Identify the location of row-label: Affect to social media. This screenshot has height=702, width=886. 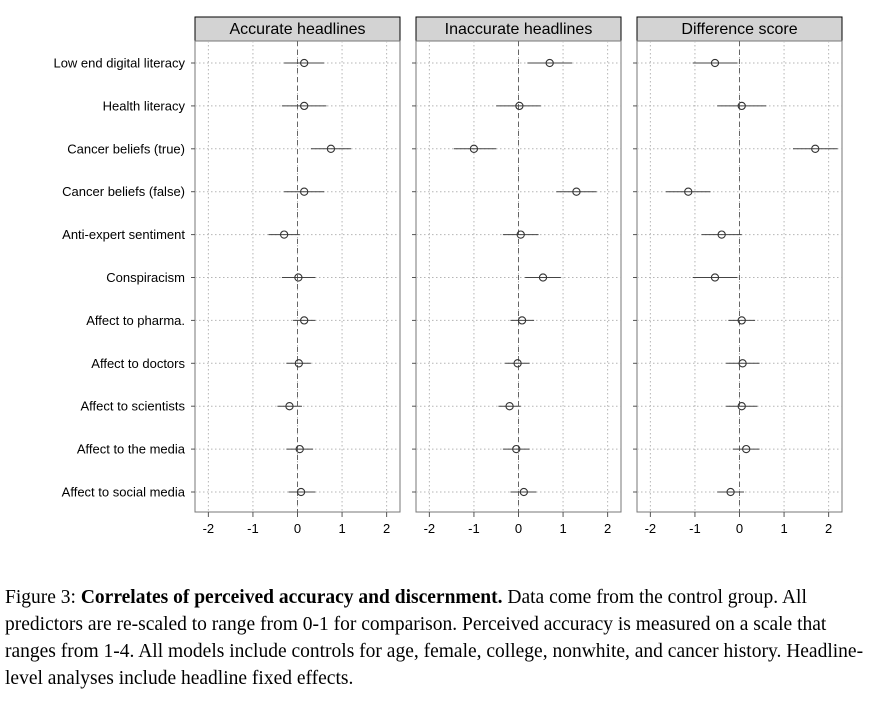
(124, 492).